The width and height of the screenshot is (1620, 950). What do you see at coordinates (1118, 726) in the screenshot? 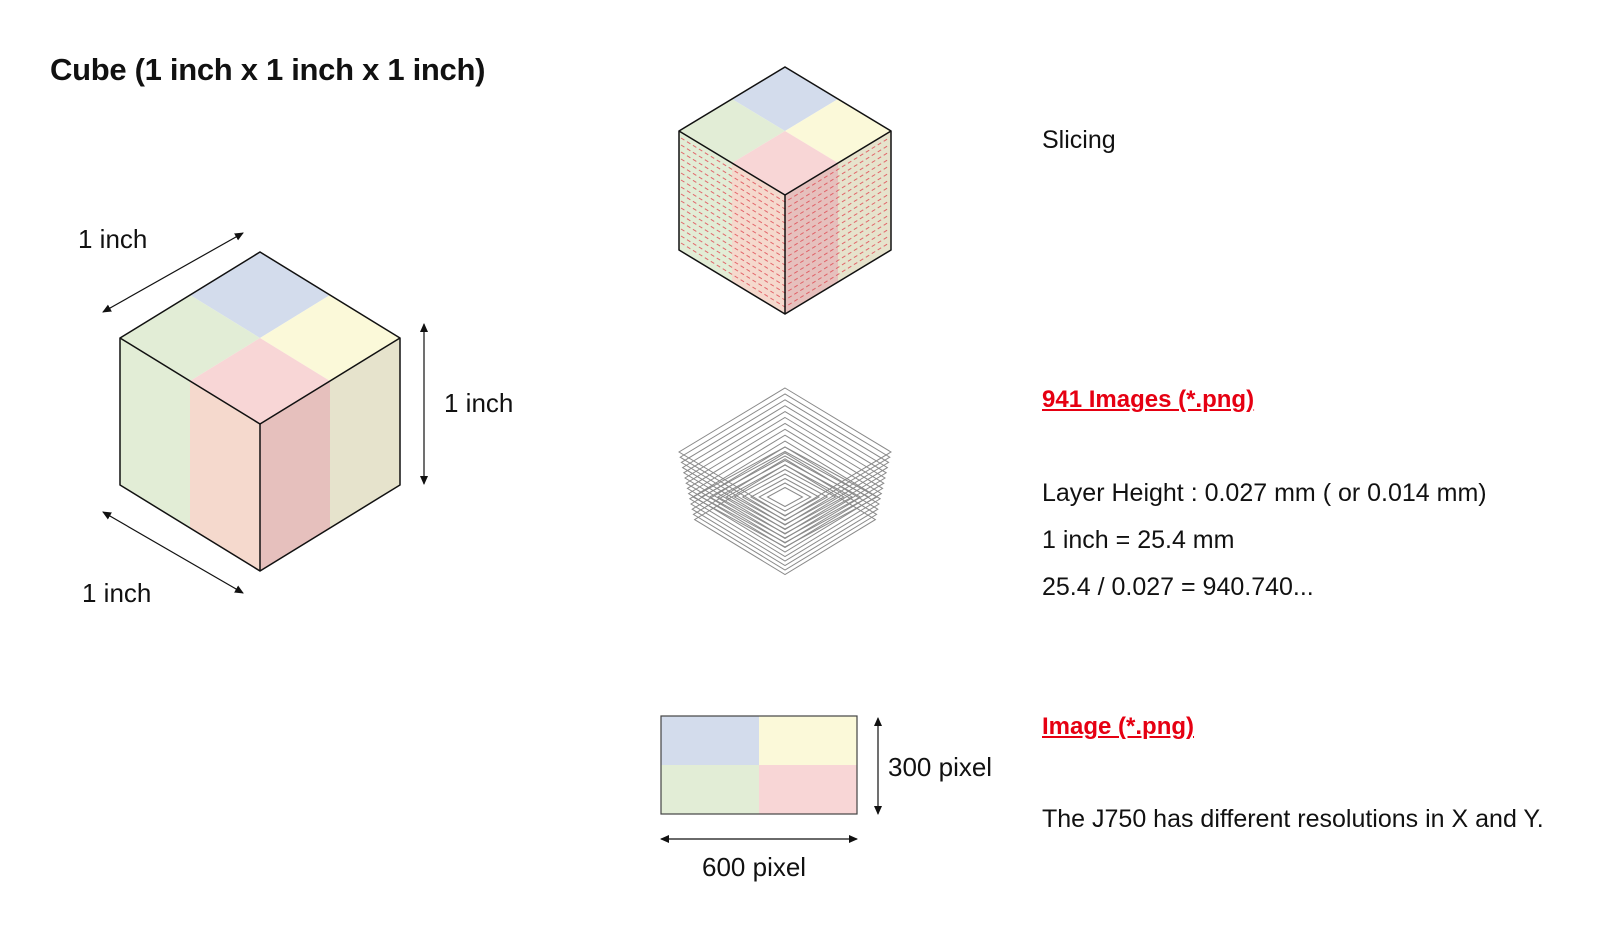
I see `image-heading: Image (*.png)` at bounding box center [1118, 726].